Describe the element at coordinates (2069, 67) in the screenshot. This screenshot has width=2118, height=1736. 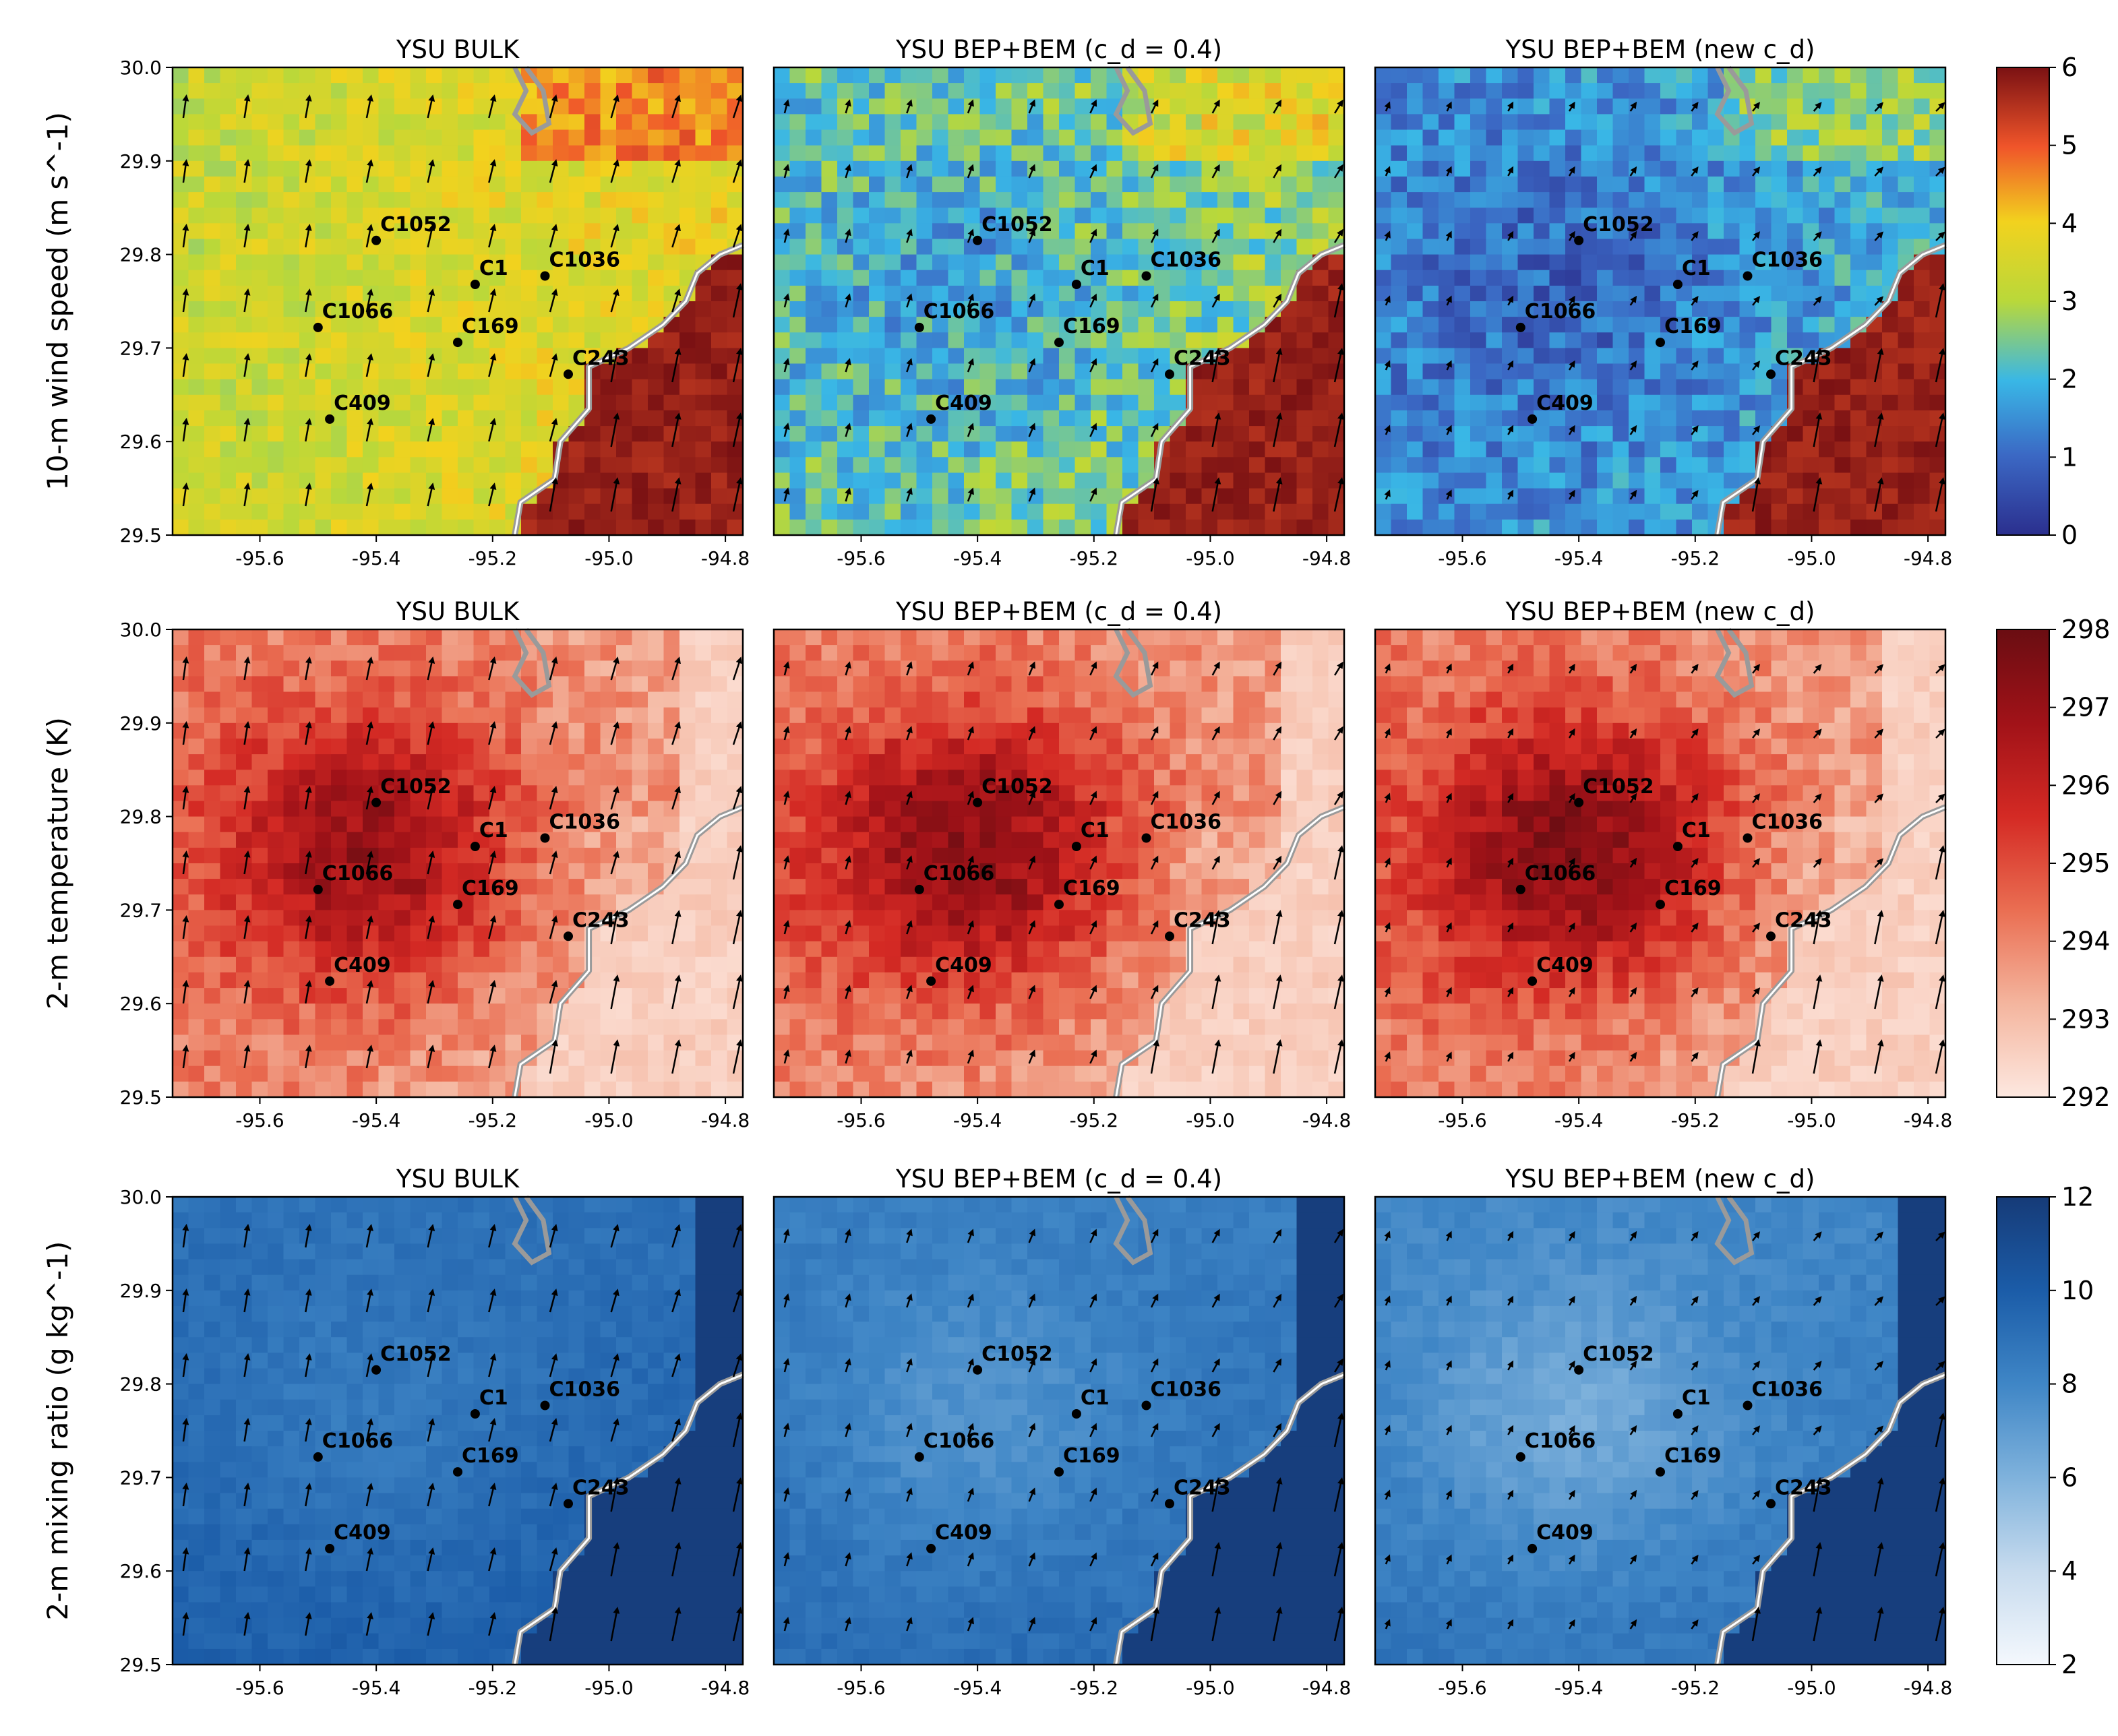
I see `colorbar-tick-label: 6` at that location.